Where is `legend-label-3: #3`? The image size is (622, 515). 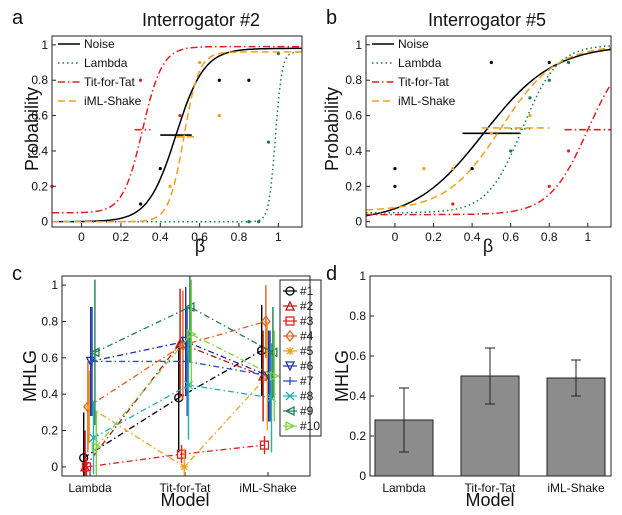
legend-label-3: #3 is located at coordinates (307, 321).